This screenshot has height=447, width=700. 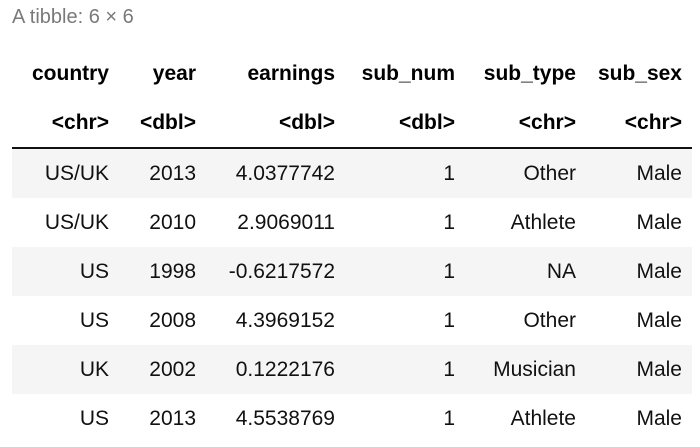 I want to click on cell-year: 2008, so click(x=172, y=320).